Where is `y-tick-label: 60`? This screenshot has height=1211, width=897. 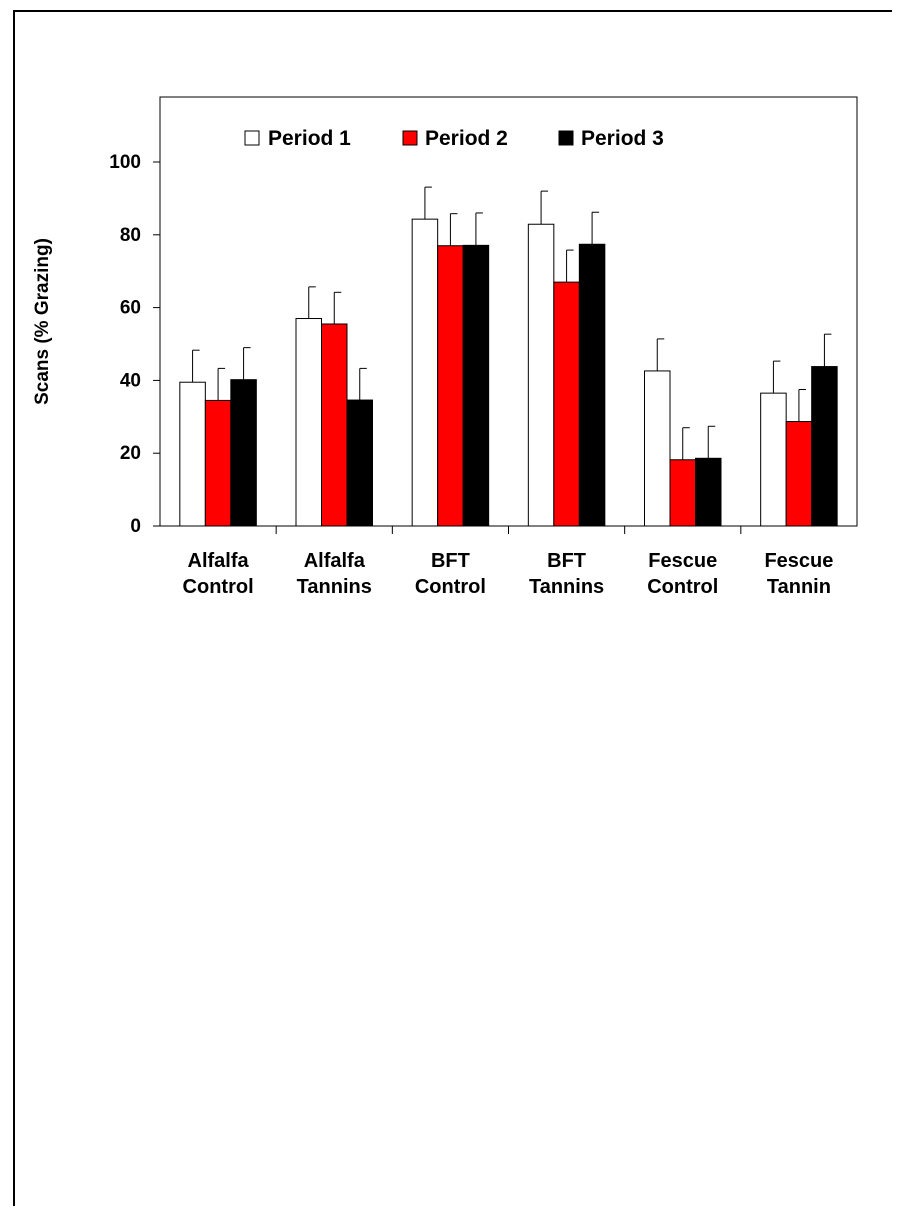
y-tick-label: 60 is located at coordinates (130, 308).